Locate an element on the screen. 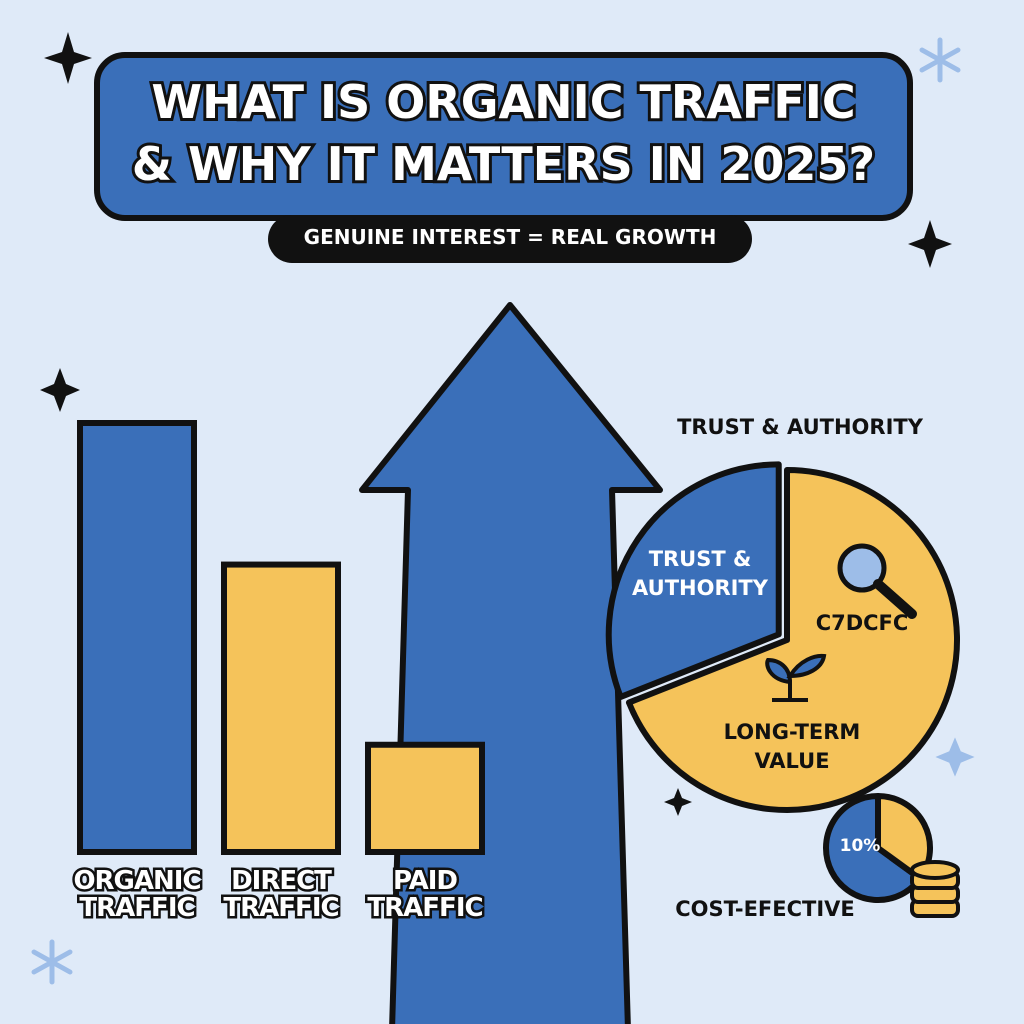 The image size is (1024, 1024). coins-icon is located at coordinates (935, 889).